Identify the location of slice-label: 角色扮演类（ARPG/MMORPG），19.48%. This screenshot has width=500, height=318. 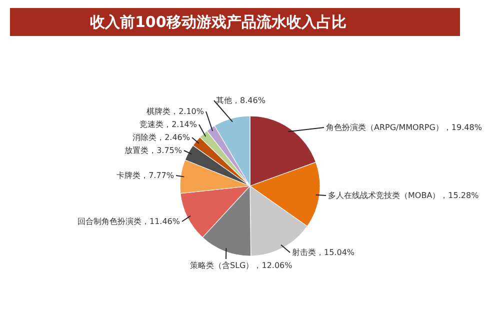
(404, 127).